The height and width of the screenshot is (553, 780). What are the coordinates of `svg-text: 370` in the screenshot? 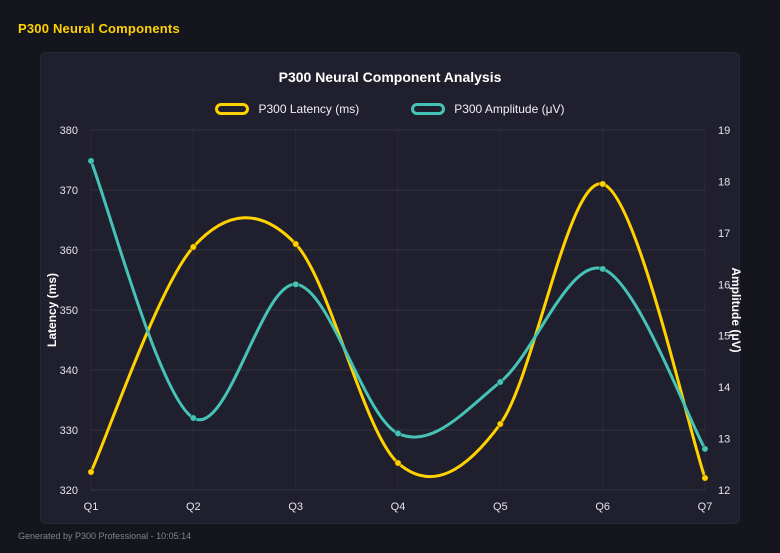 It's located at (69, 191).